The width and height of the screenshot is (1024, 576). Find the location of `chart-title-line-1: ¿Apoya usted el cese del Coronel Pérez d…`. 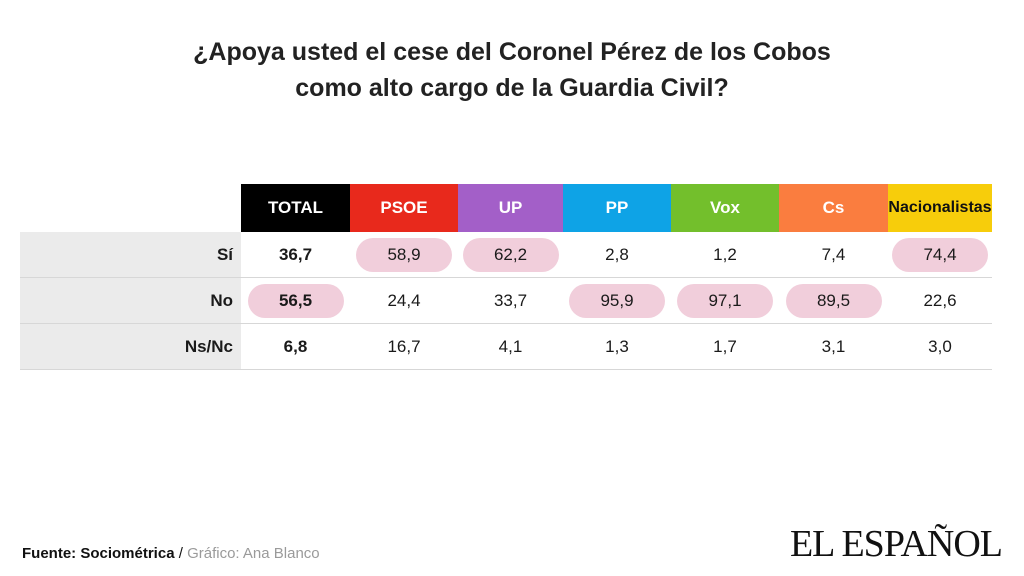

chart-title-line-1: ¿Apoya usted el cese del Coronel Pérez d… is located at coordinates (512, 52).